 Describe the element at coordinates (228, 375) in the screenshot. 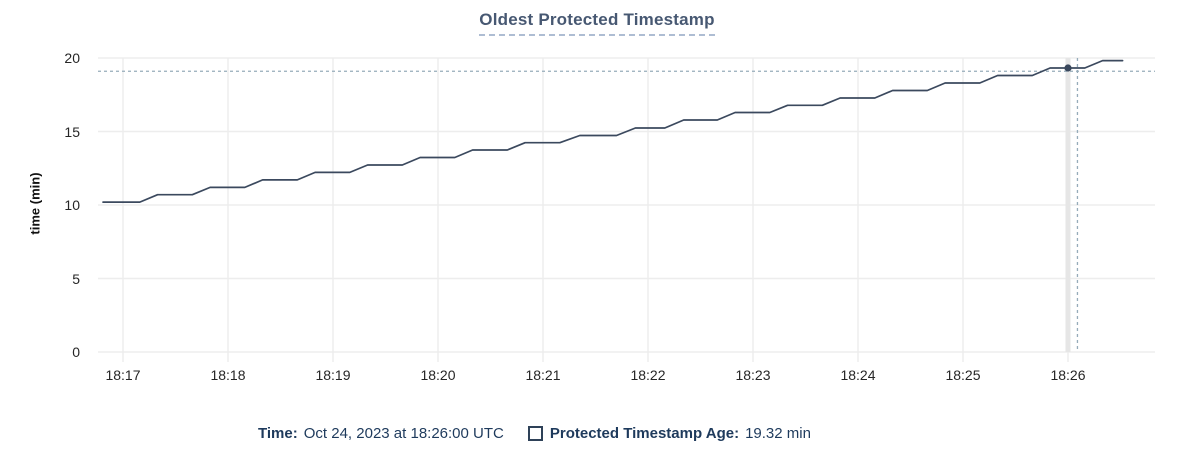

I see `x-tick-label: 18:18` at that location.